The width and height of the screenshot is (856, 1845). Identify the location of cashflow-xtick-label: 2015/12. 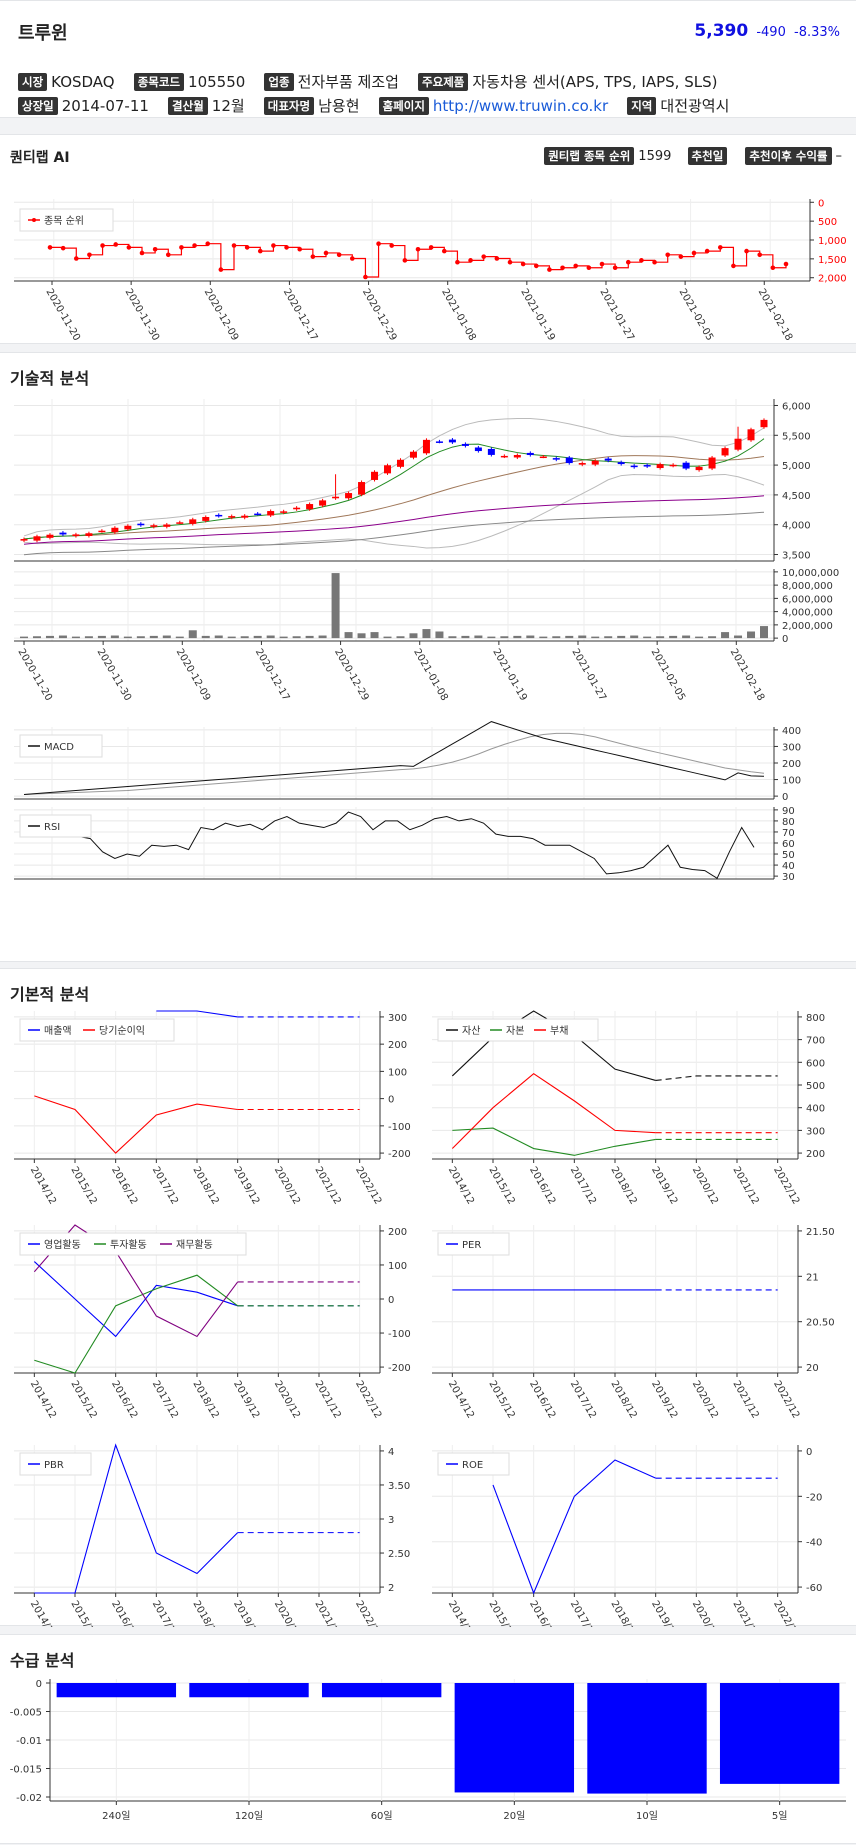
(83, 1399).